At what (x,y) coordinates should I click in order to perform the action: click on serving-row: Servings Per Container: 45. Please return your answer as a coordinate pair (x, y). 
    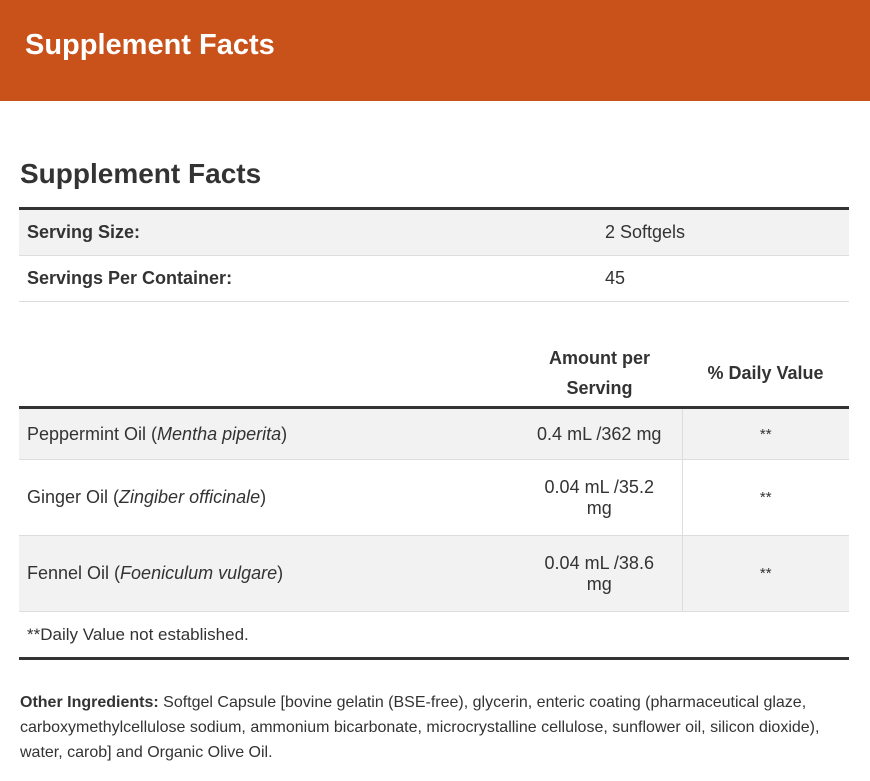
    Looking at the image, I should click on (434, 278).